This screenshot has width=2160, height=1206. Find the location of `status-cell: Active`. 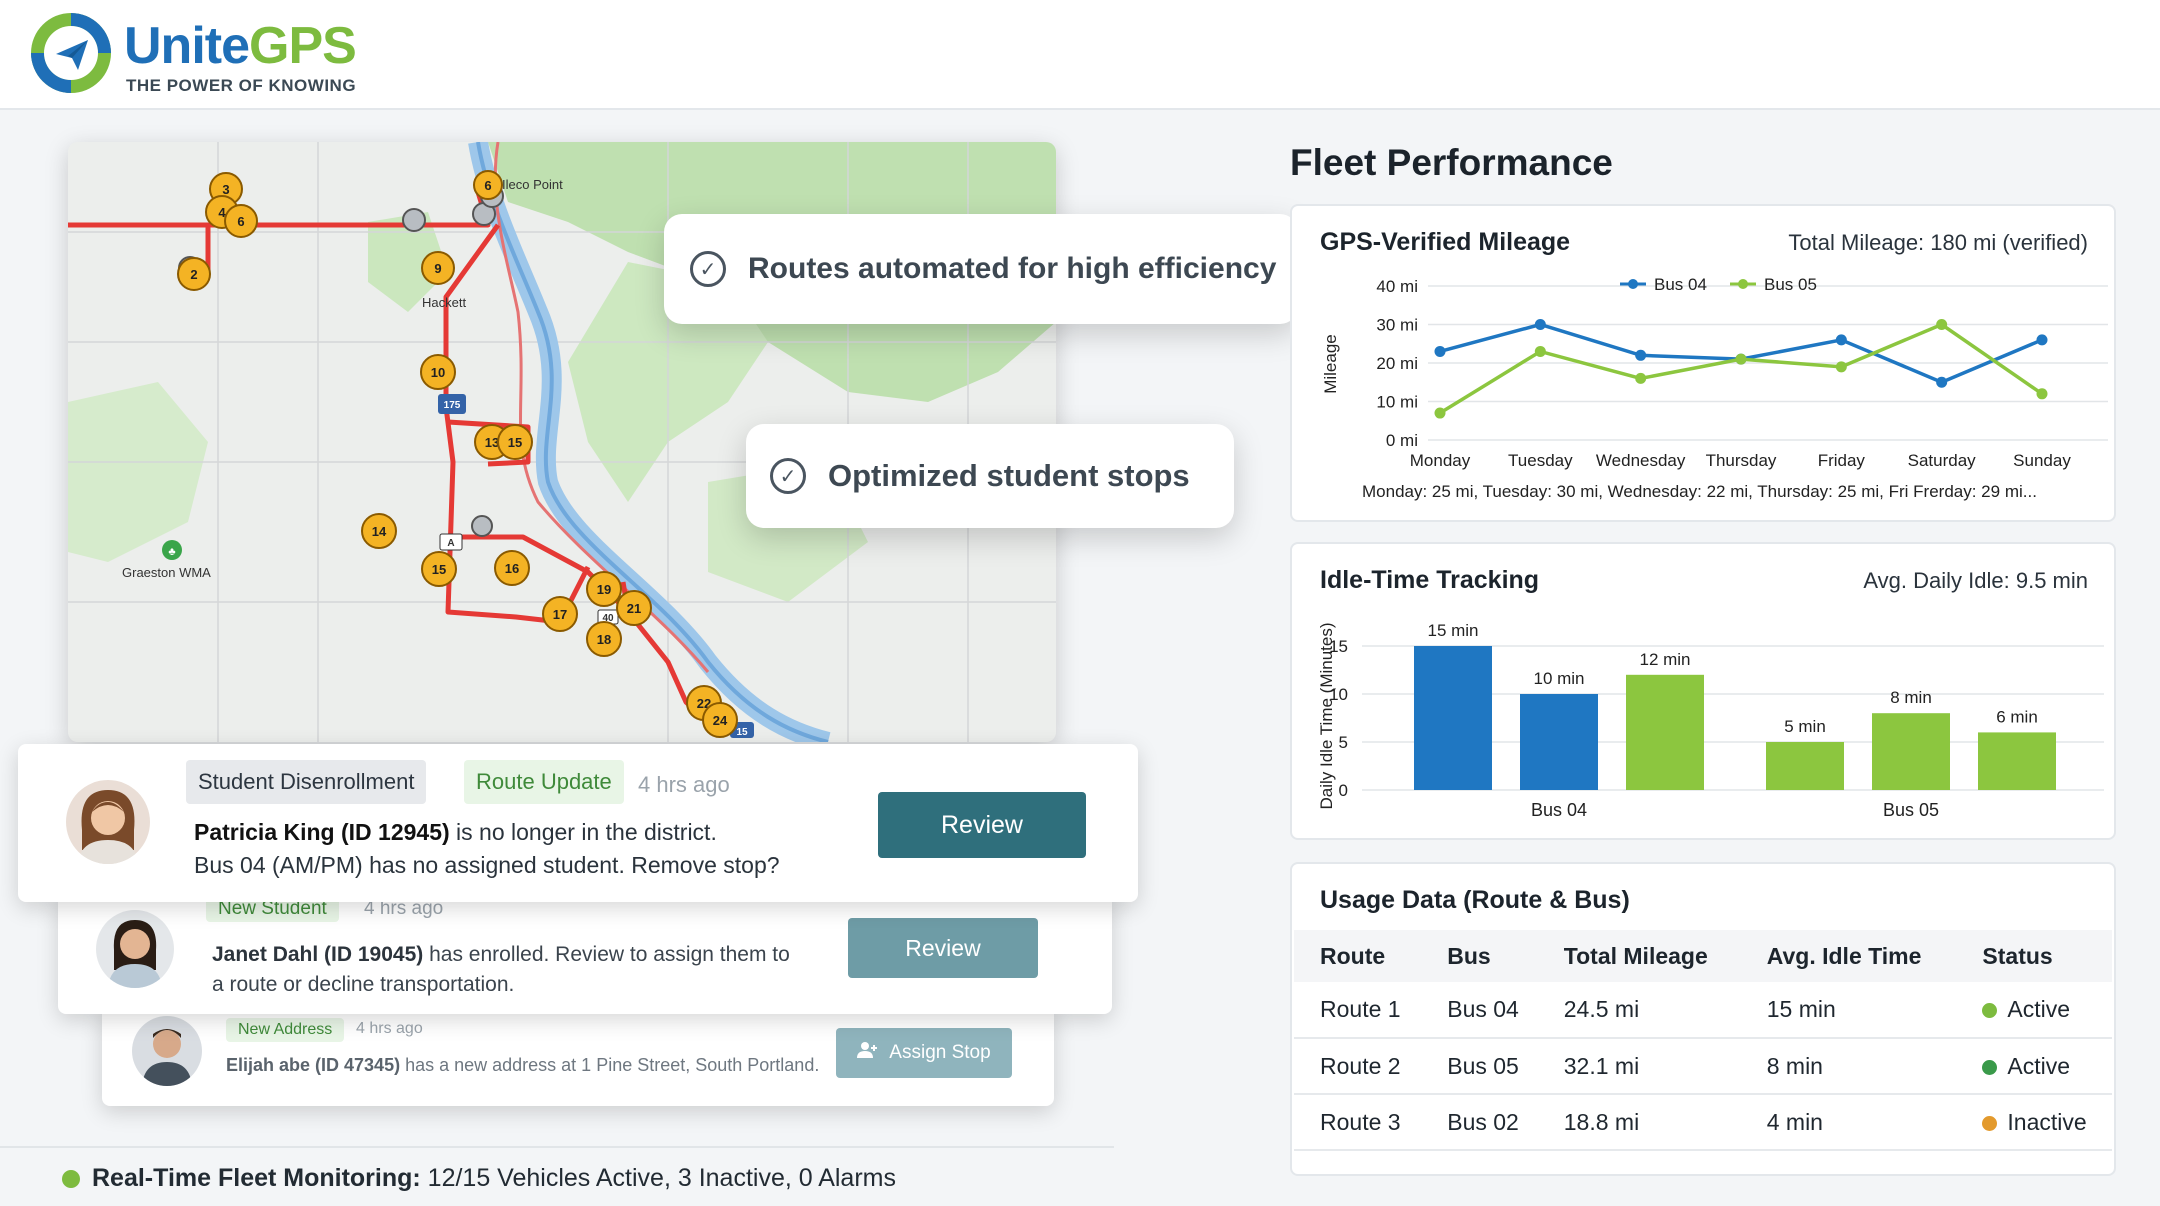

status-cell: Active is located at coordinates (2034, 1010).